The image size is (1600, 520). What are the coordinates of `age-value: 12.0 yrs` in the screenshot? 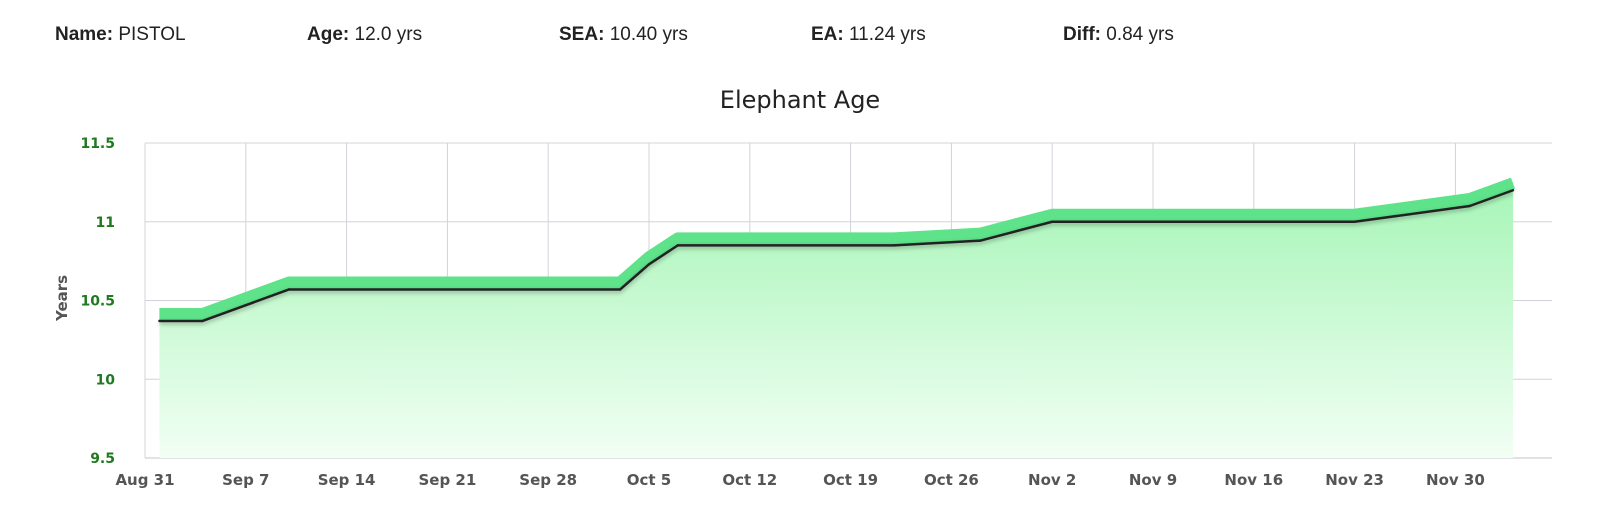 It's located at (388, 34).